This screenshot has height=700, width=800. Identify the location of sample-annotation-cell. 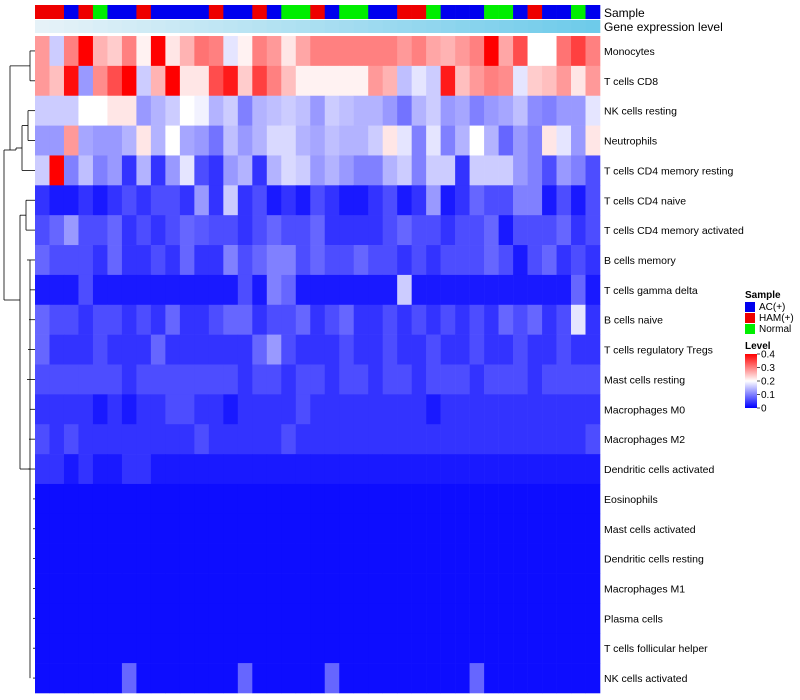
(535, 12).